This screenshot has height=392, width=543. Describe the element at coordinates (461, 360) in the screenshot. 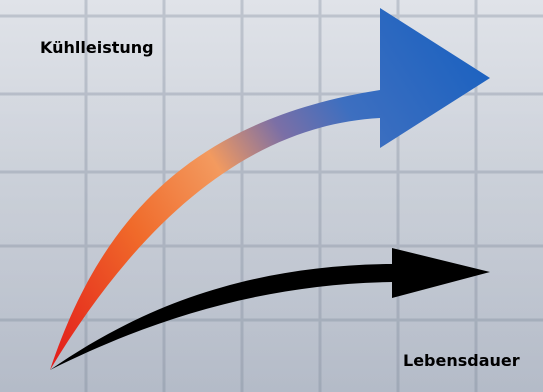

I see `lifespan-label: Lebensdauer` at that location.